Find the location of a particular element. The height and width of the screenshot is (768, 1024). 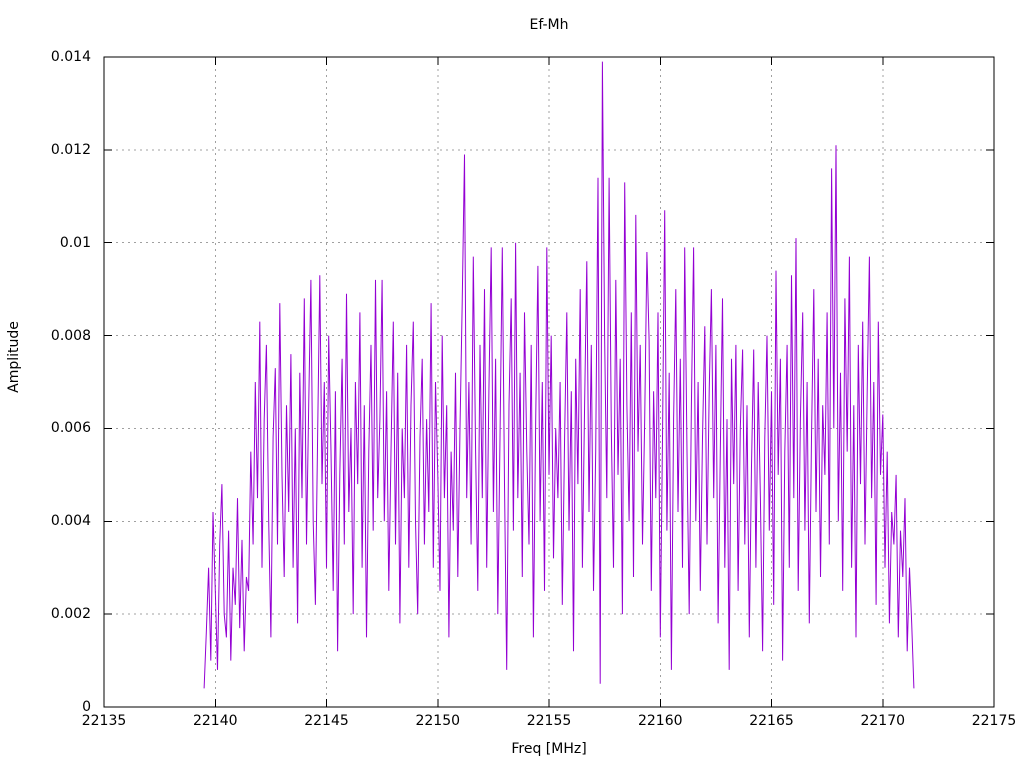

y-tick-label: 0.014 is located at coordinates (70, 57).